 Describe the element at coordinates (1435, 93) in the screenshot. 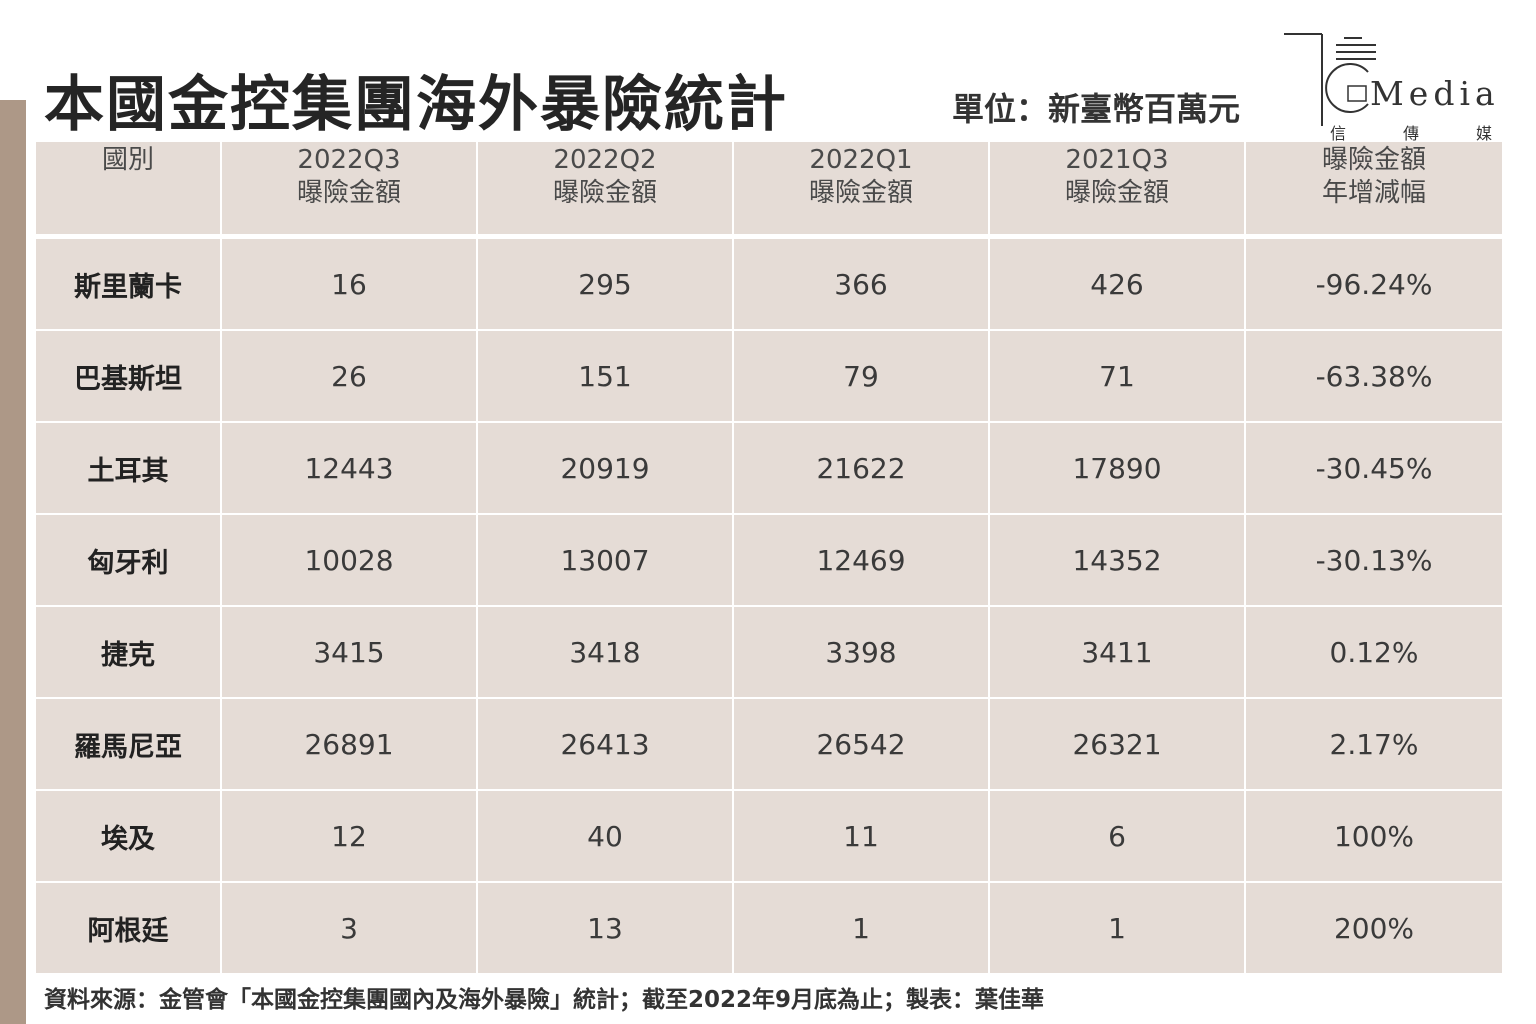

I see `logo-brand-text: Media` at that location.